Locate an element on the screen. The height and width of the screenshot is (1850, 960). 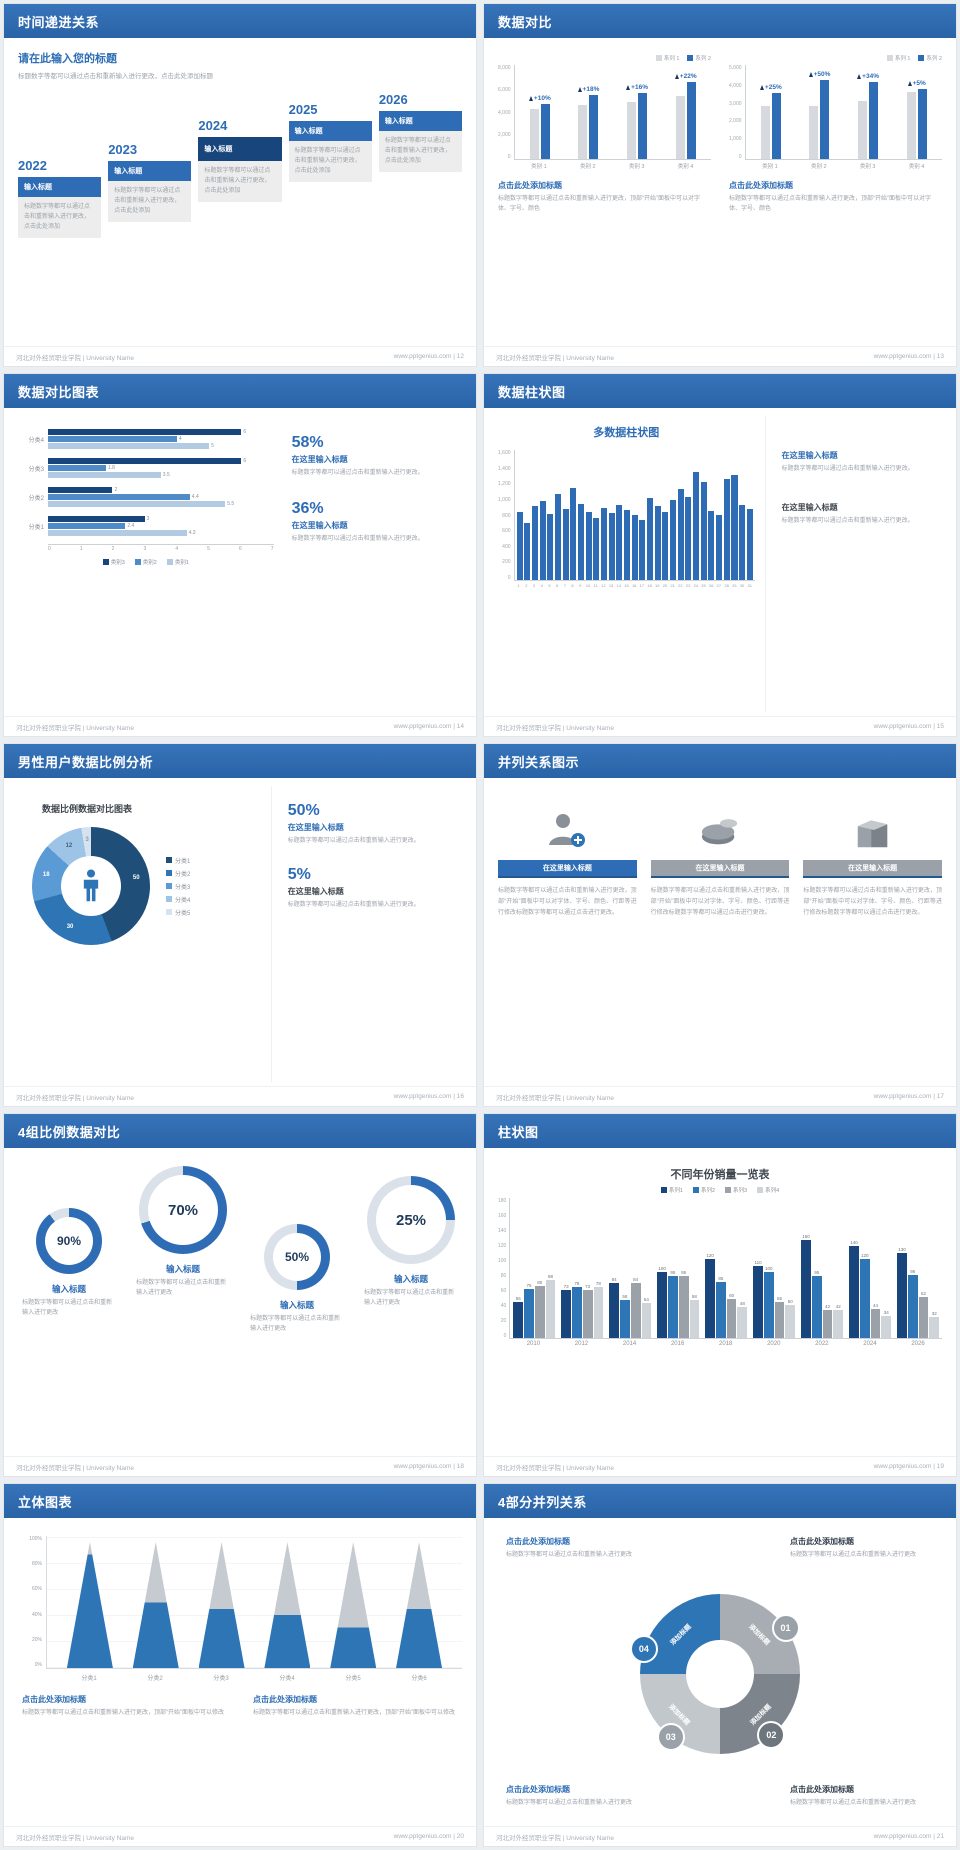
bar-group: 150 95 42 42 is located at coordinates (822, 1286).